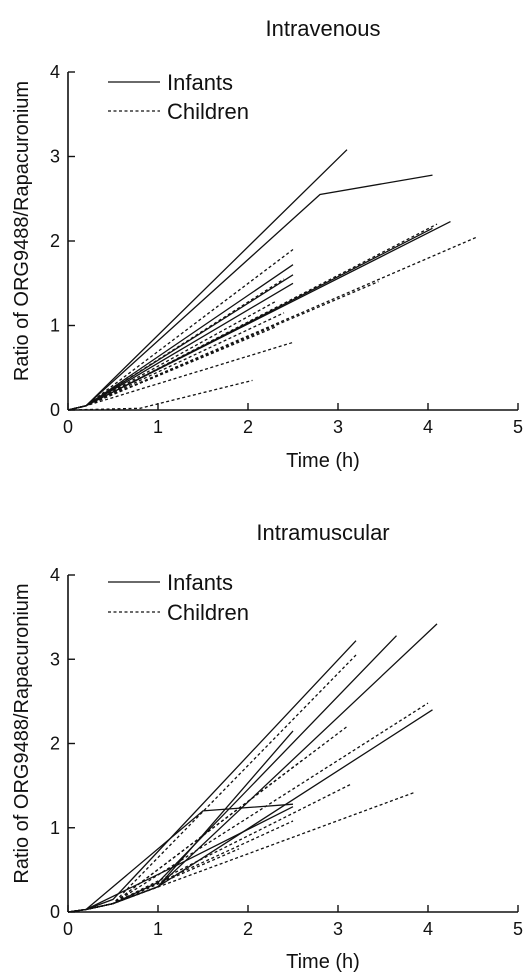 The width and height of the screenshot is (524, 975). I want to click on chart-title: Intramuscular, so click(322, 532).